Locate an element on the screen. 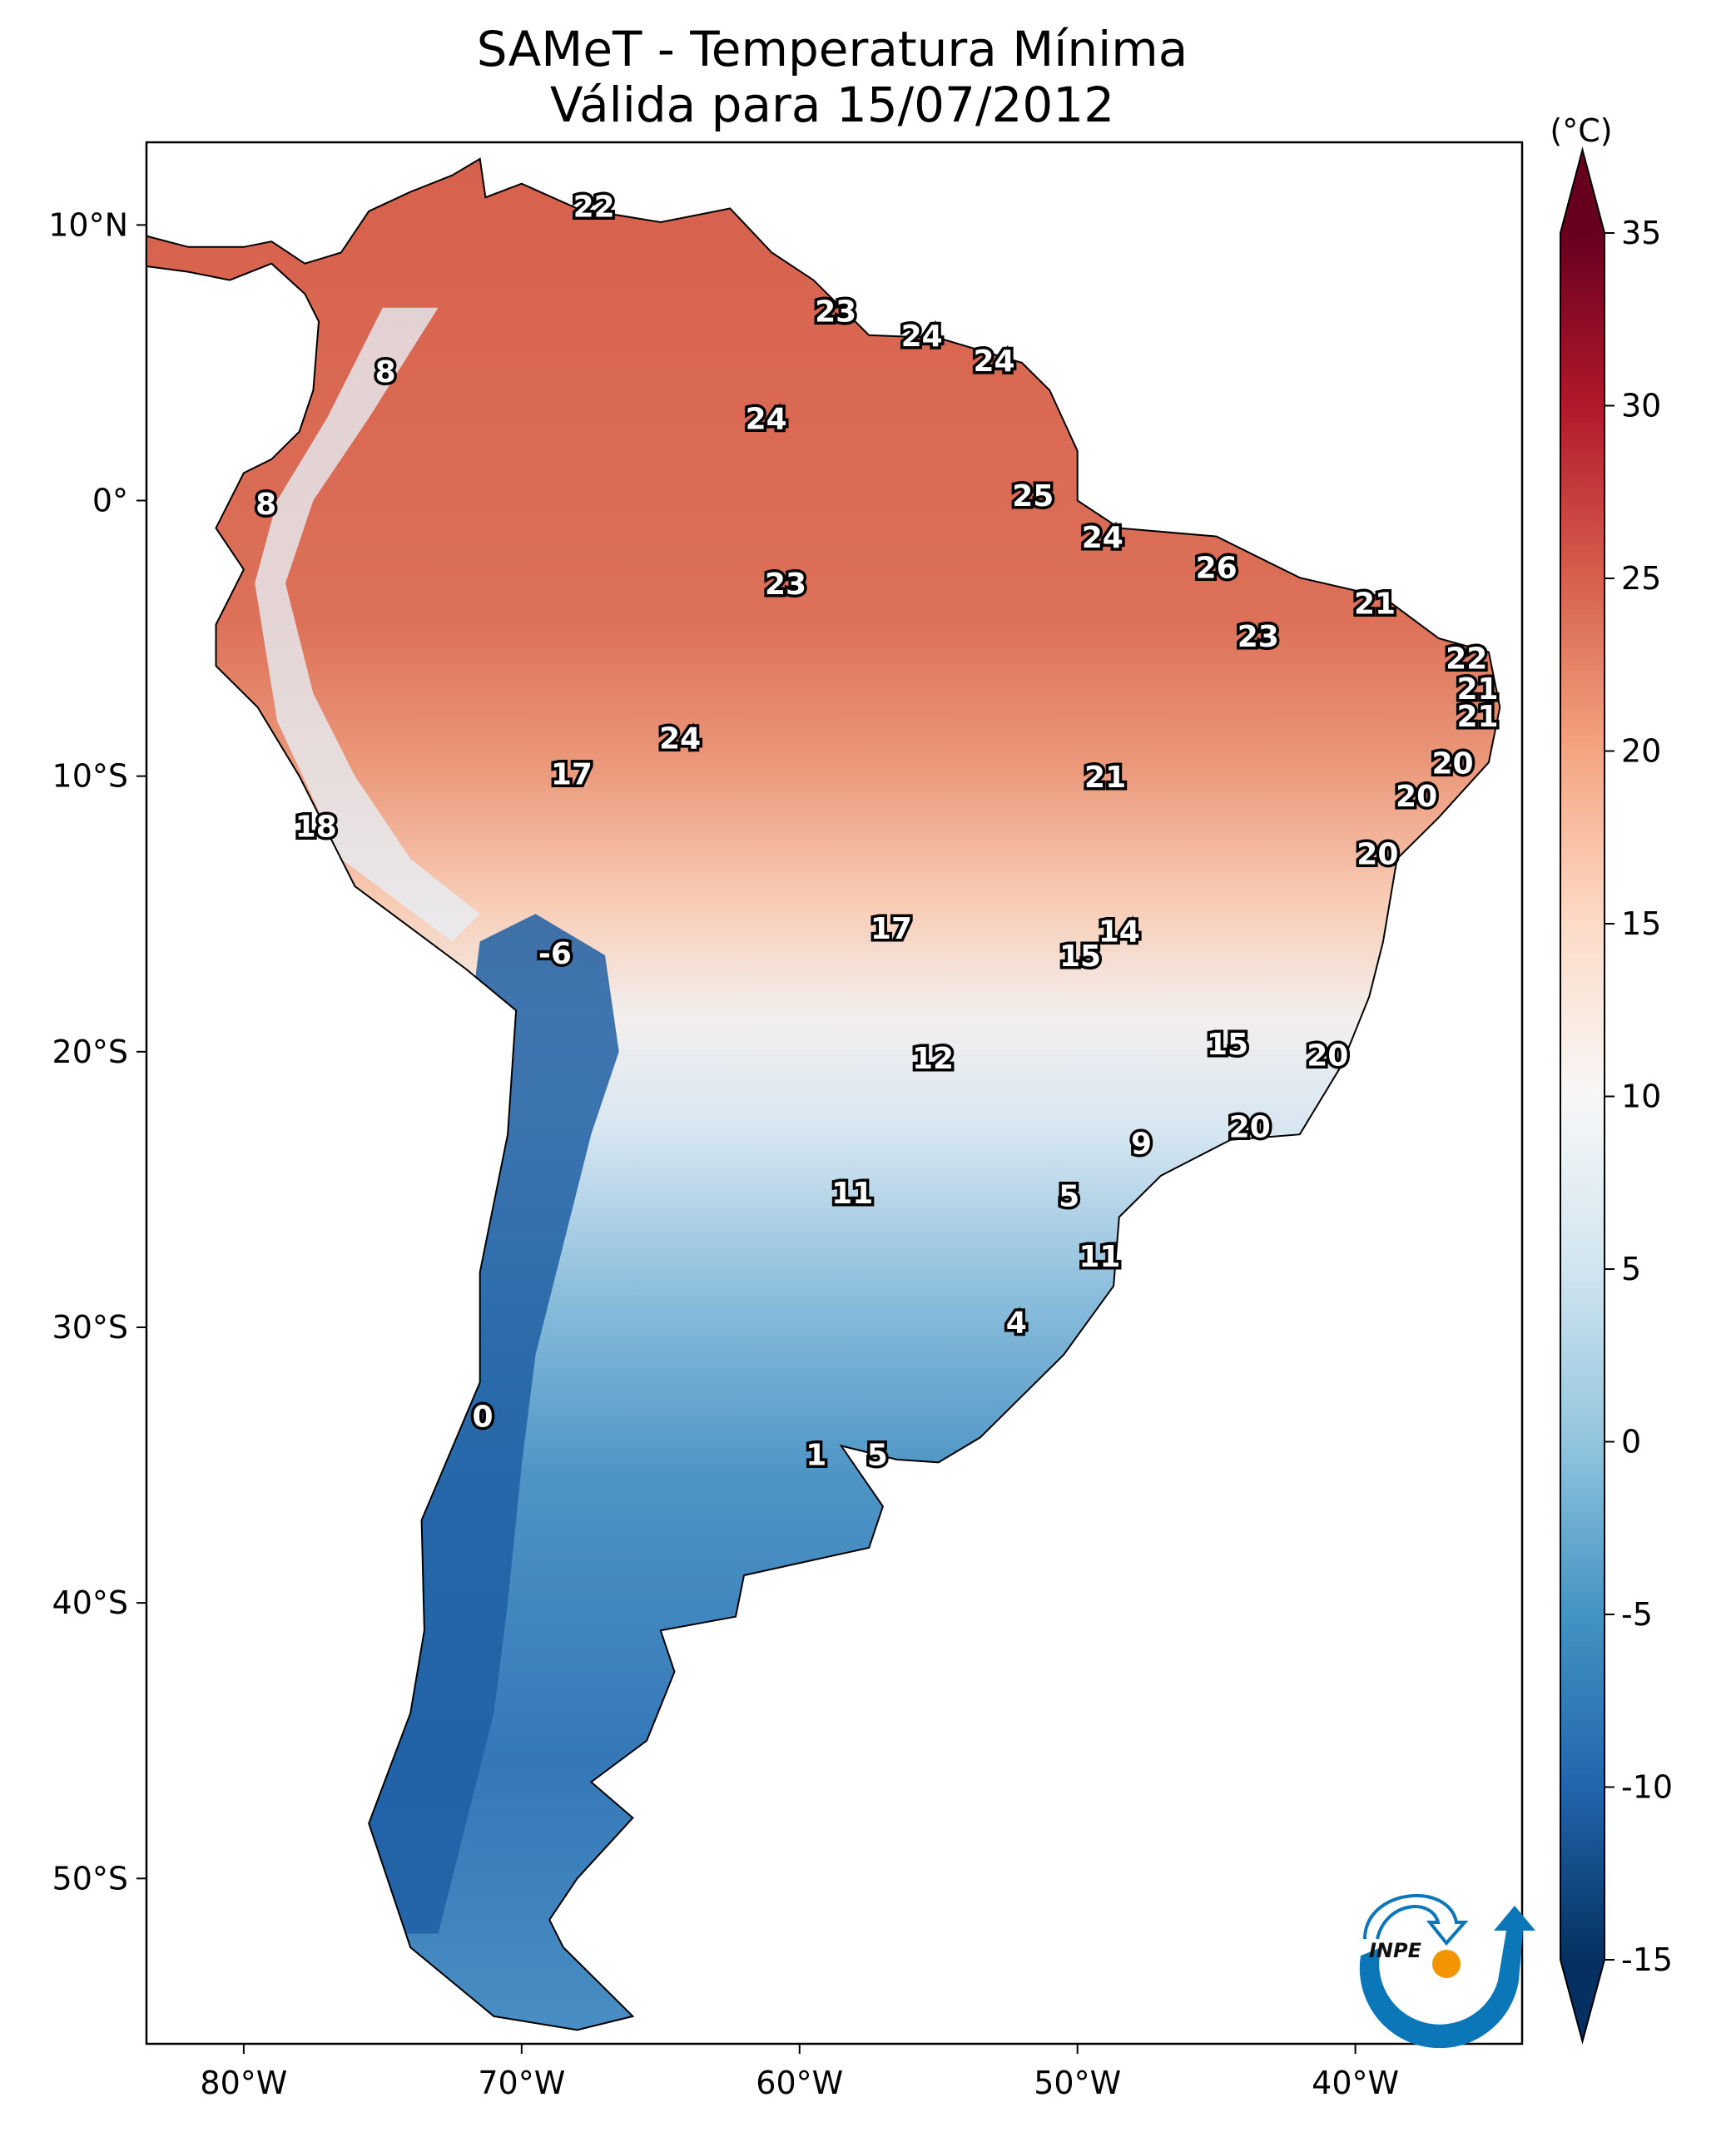 The image size is (1736, 2152). map-subtitle: Válida para 15/07/2012 is located at coordinates (832, 105).